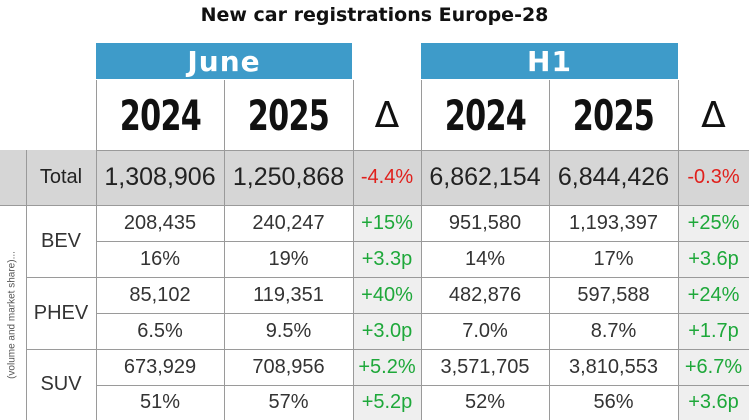 The width and height of the screenshot is (749, 420). Describe the element at coordinates (713, 402) in the screenshot. I see `suv-share-h1-delta: +3.6p` at that location.